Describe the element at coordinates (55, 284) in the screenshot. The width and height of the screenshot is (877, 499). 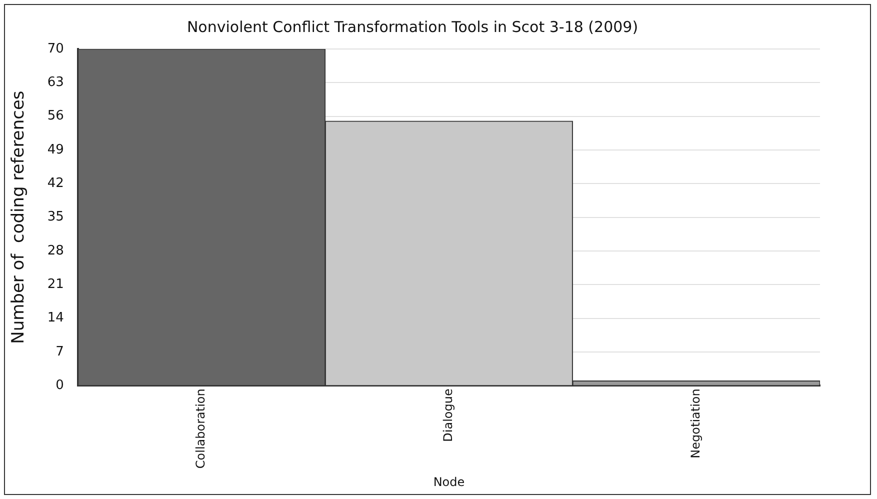
I see `y-tick-label: 21` at that location.